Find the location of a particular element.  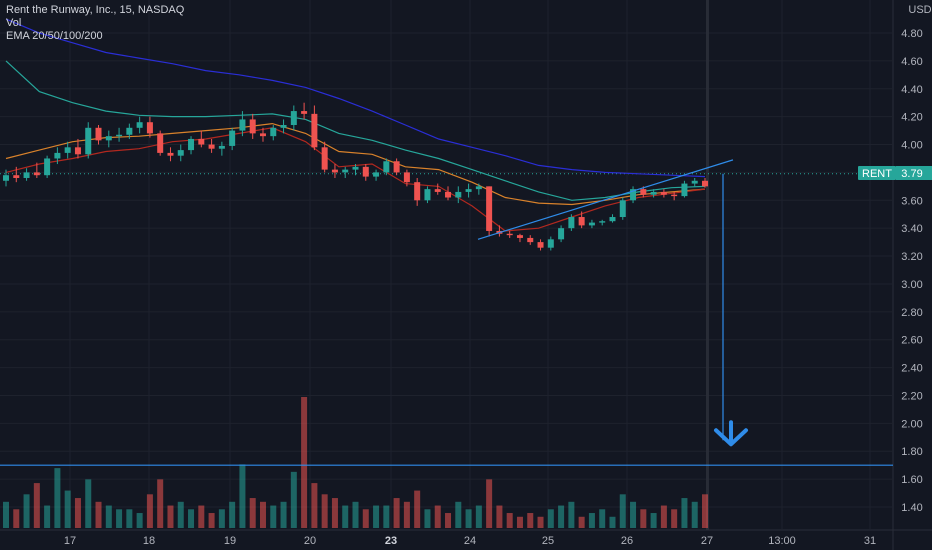

x-tick-label: 18 is located at coordinates (149, 541).